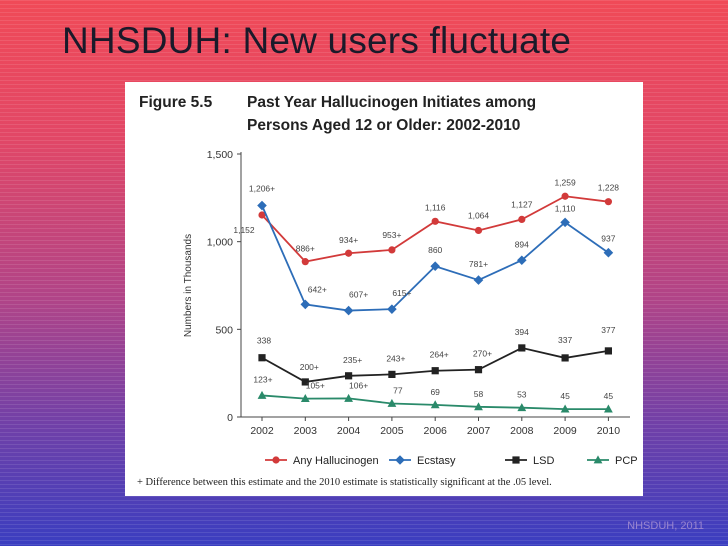 The height and width of the screenshot is (546, 728). I want to click on data-label-pcp: 69, so click(435, 392).